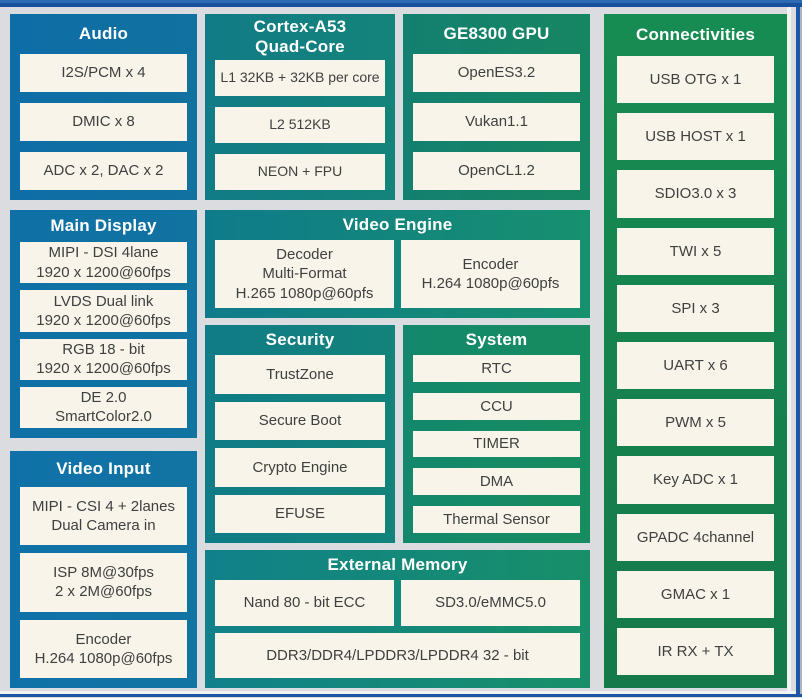  Describe the element at coordinates (695, 34) in the screenshot. I see `panel-connectivities-title: Connectivities` at that location.